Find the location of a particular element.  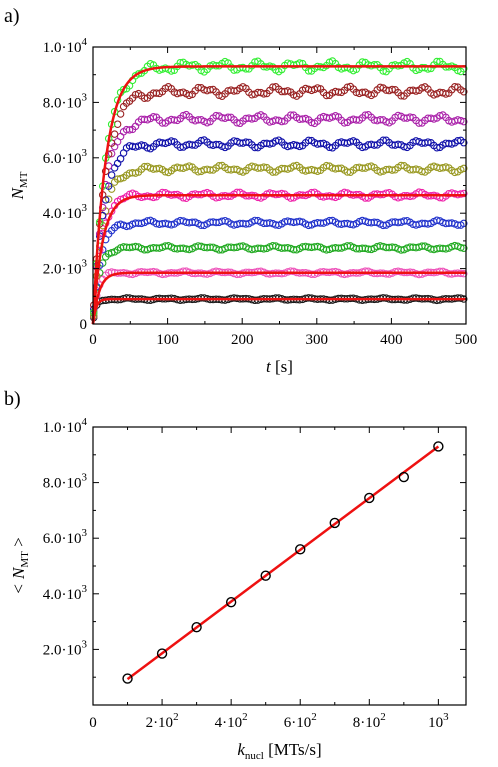

y-tick-label: 6.0·10³ is located at coordinates (65, 537).